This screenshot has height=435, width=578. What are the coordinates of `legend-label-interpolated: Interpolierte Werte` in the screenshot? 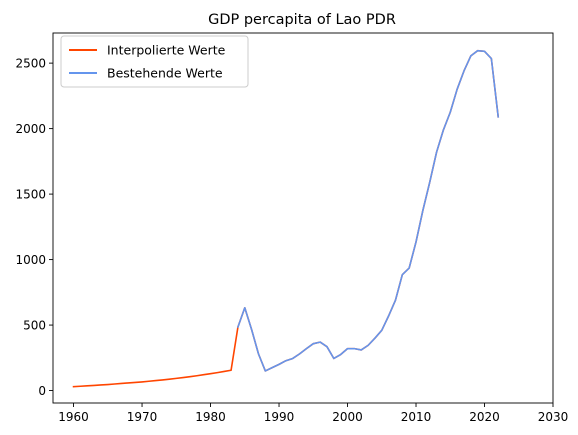 It's located at (166, 50).